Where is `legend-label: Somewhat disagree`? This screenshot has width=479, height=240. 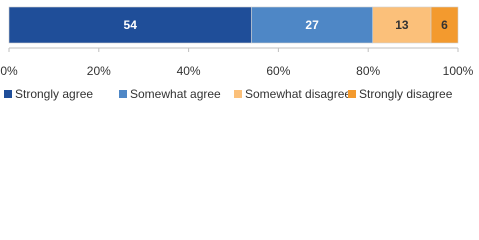
legend-label: Somewhat disagree is located at coordinates (298, 94).